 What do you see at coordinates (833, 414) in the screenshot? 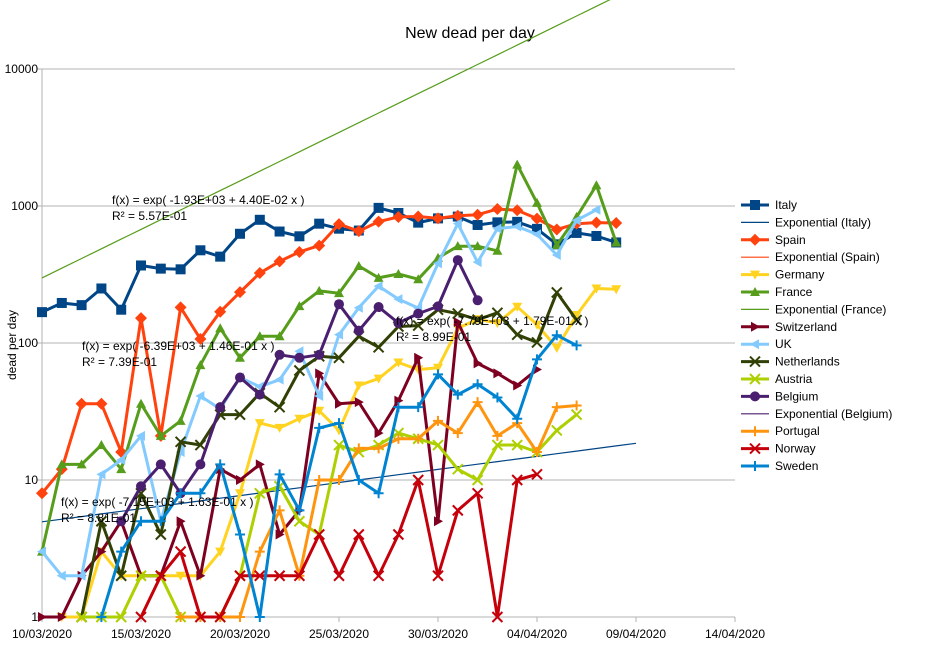
I see `legend-label: Exponential (Belgium)` at bounding box center [833, 414].